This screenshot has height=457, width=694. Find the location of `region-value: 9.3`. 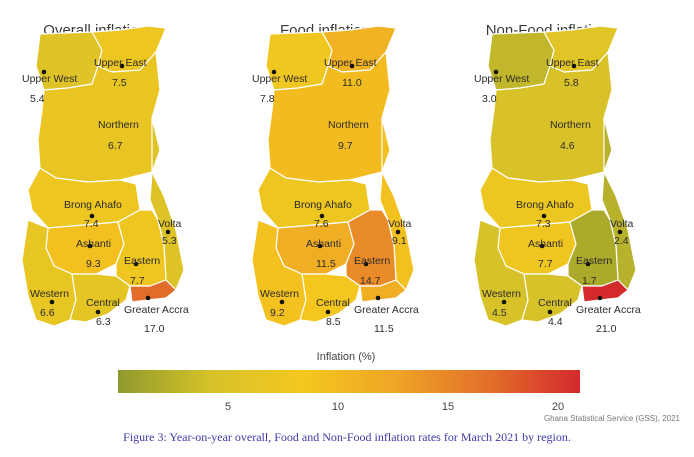

region-value: 9.3 is located at coordinates (93, 264).